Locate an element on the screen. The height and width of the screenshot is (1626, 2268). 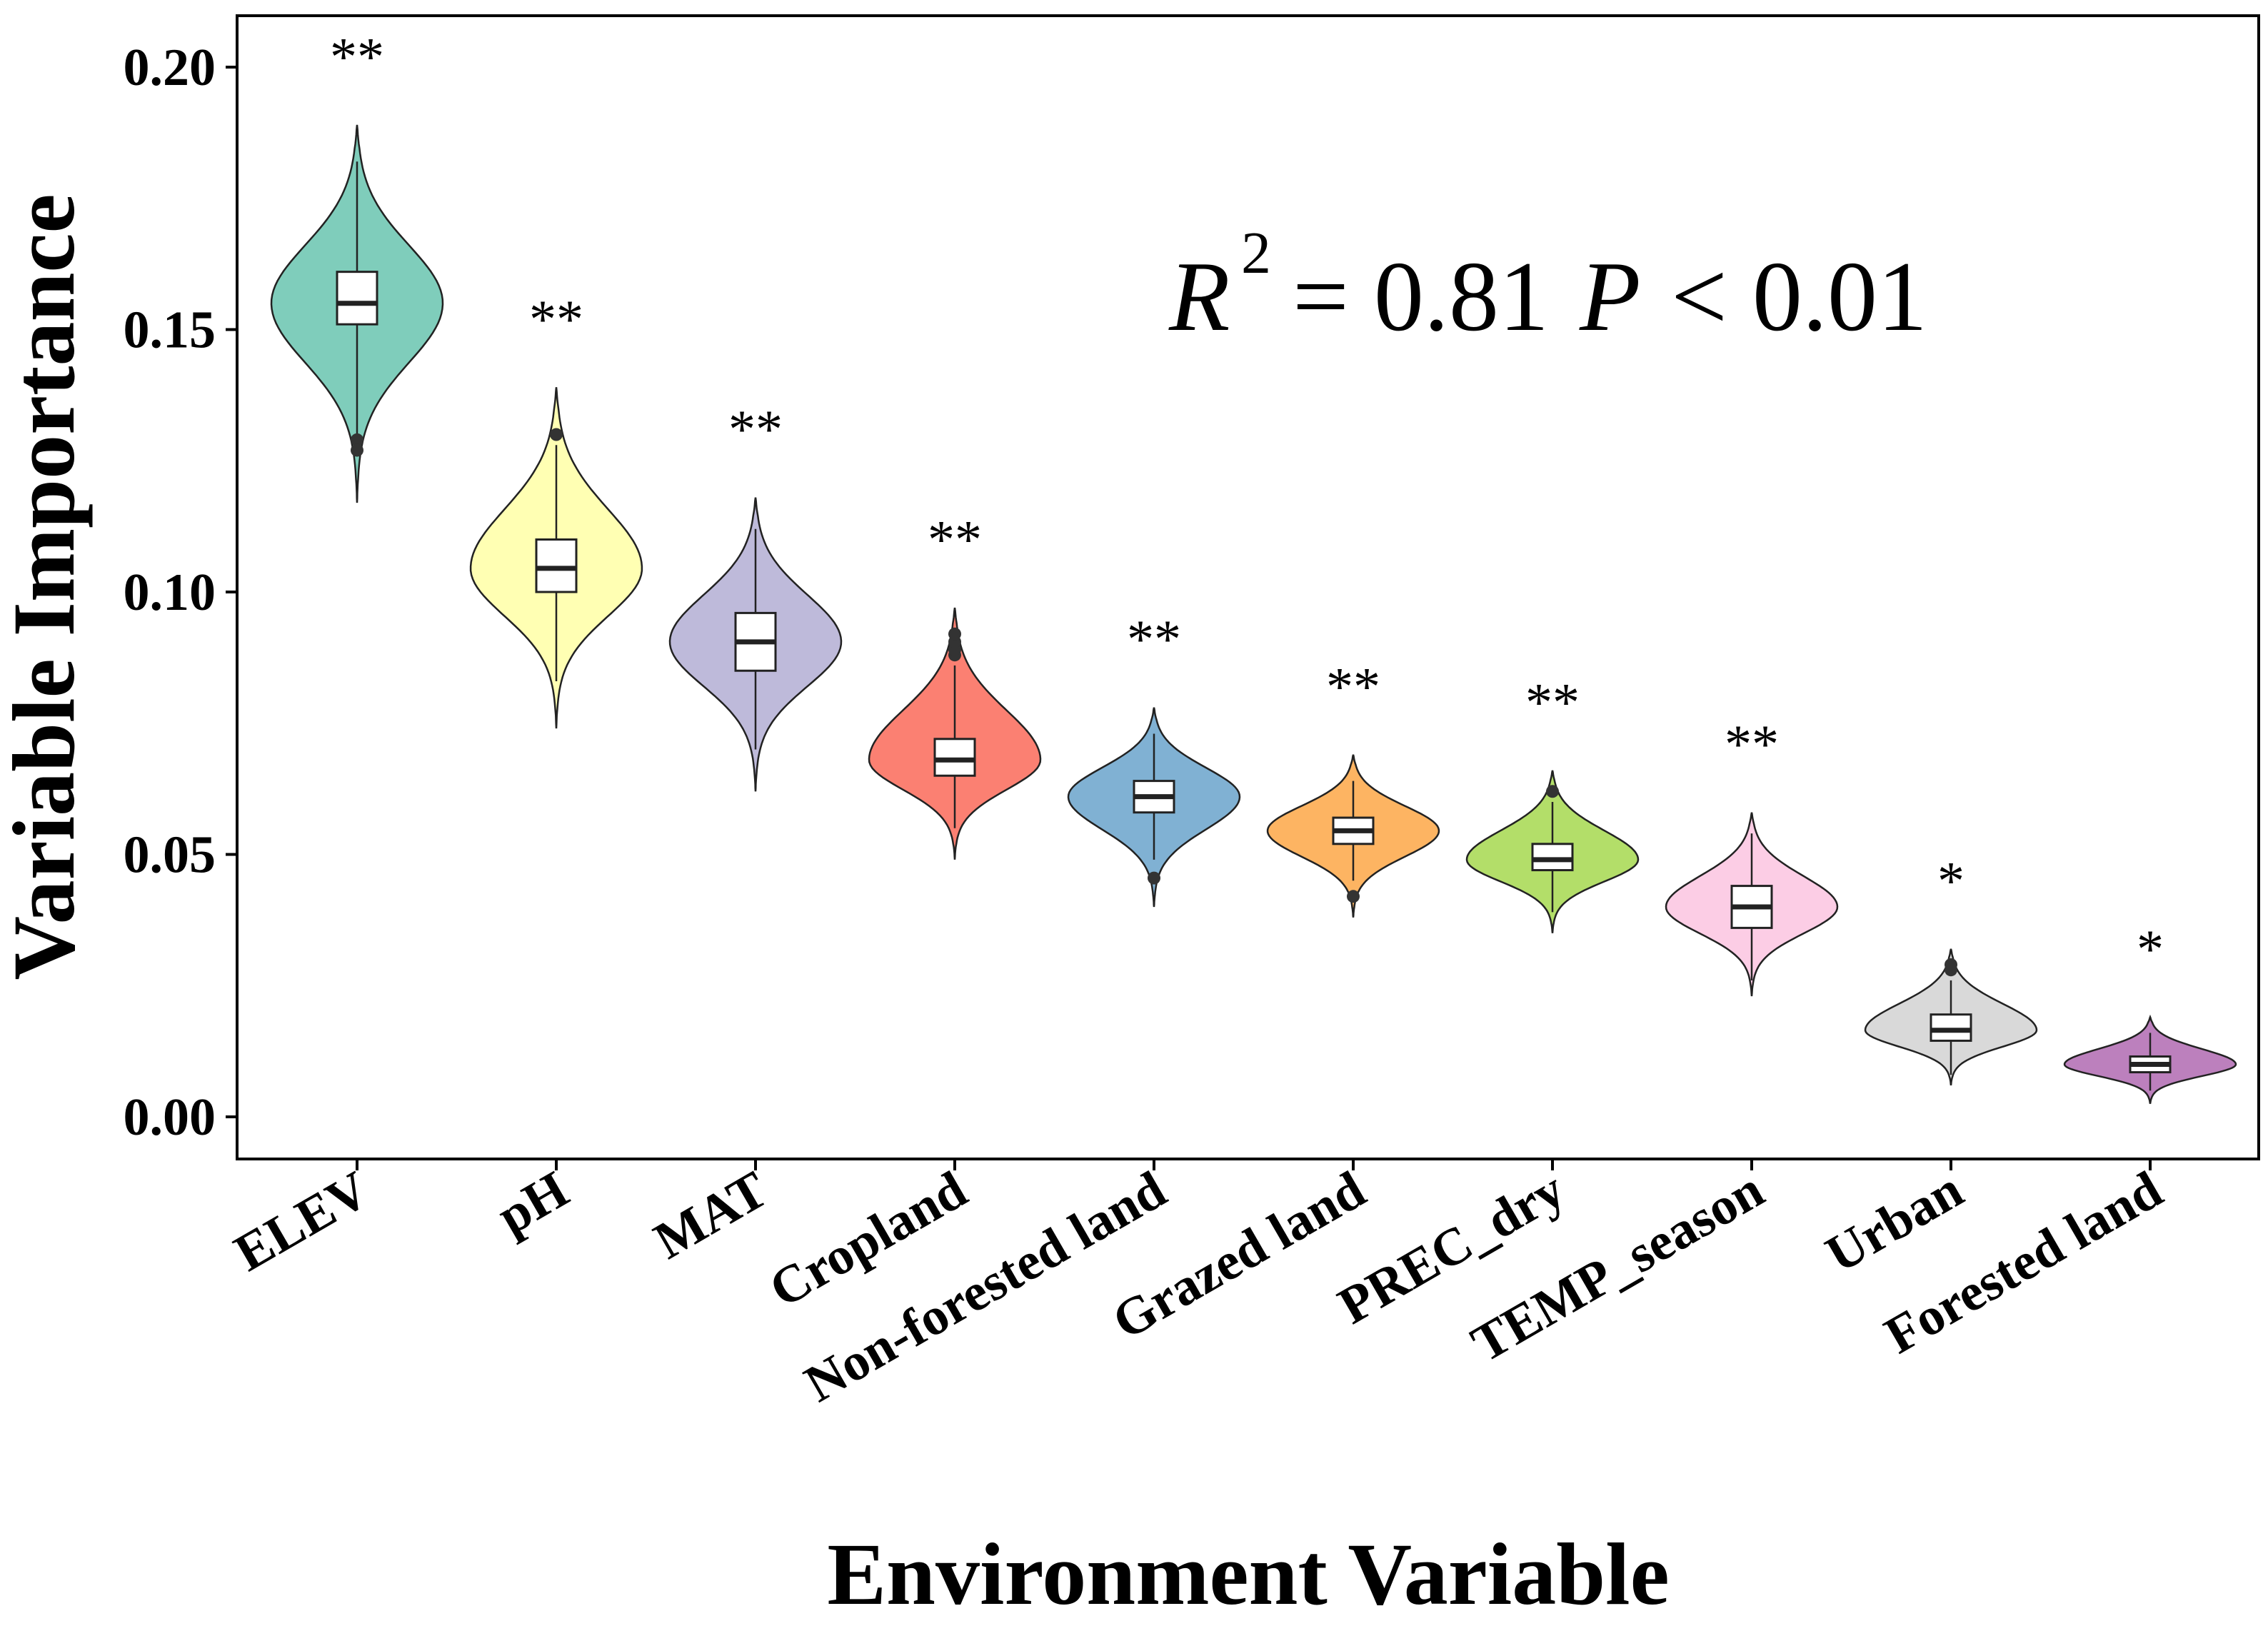
y-tick-label: 0.15 is located at coordinates (170, 330).